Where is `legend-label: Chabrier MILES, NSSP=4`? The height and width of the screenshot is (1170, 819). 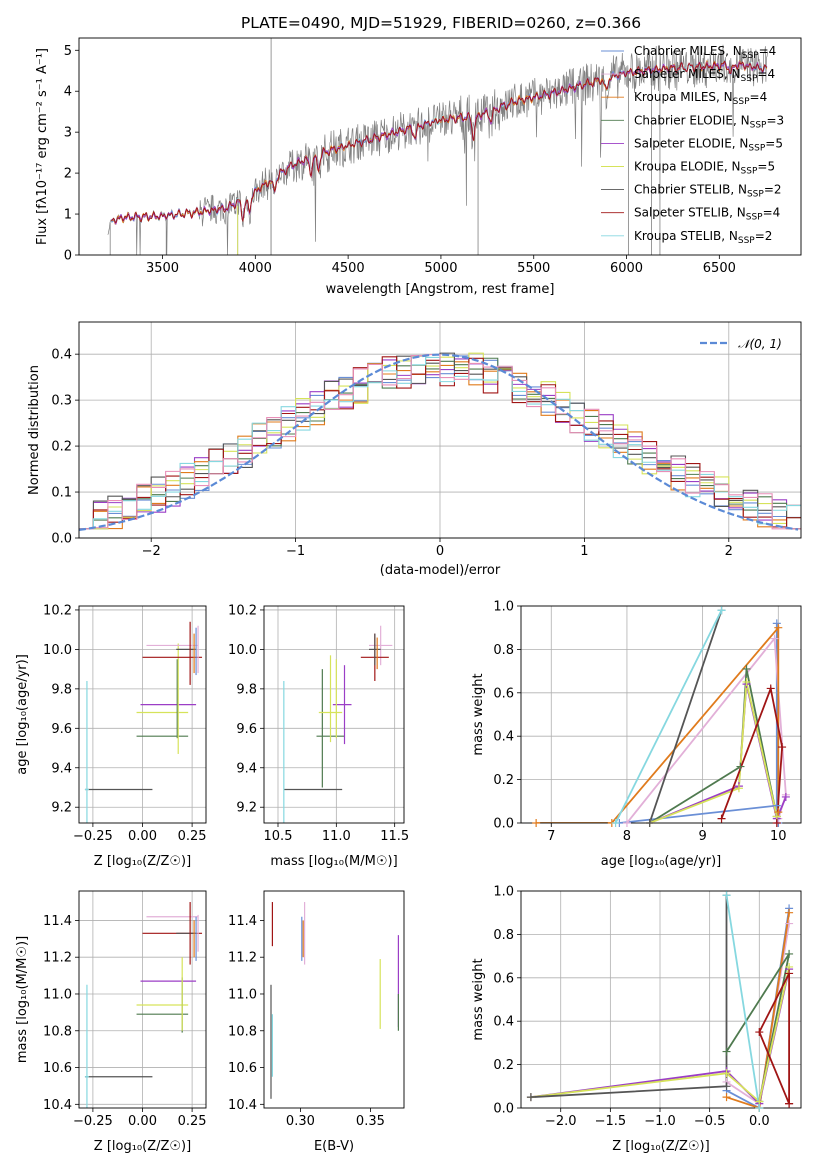
legend-label: Chabrier MILES, NSSP=4 is located at coordinates (705, 52).